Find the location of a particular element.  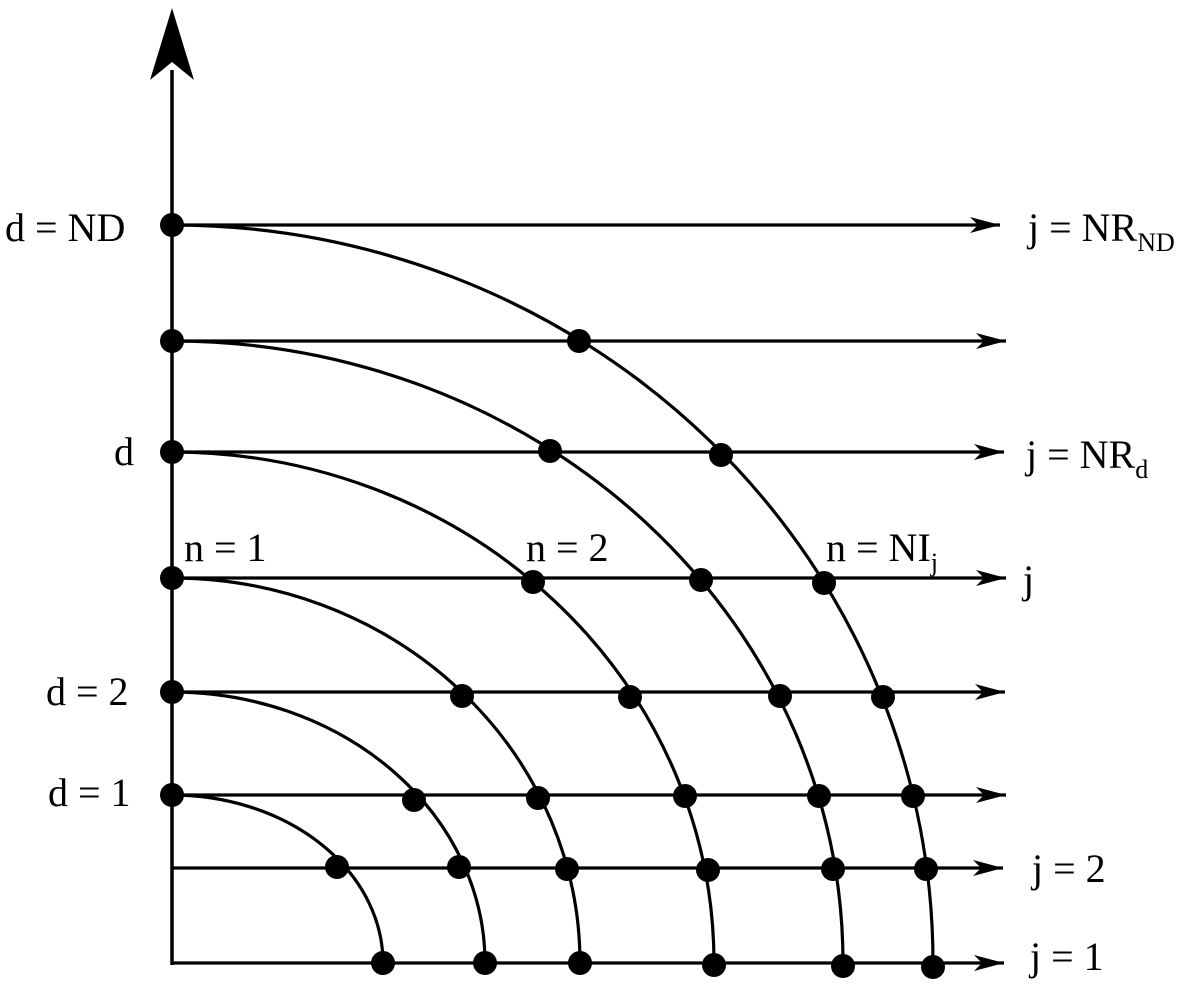

label-d-nd: d = ND is located at coordinates (65, 227).